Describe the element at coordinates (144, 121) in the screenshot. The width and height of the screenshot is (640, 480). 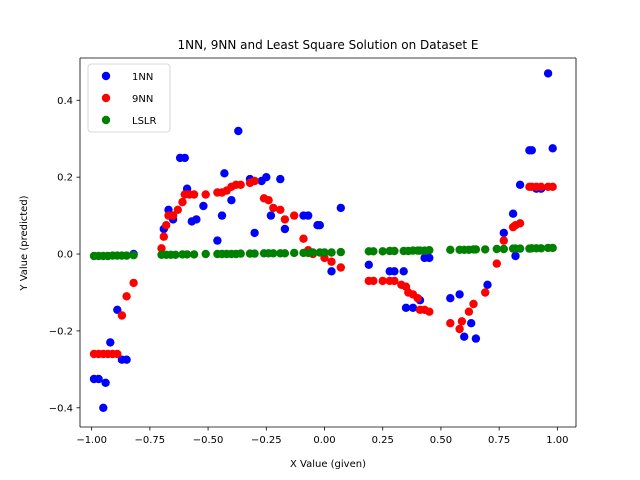
I see `legend-label-lslr: LSLR` at that location.